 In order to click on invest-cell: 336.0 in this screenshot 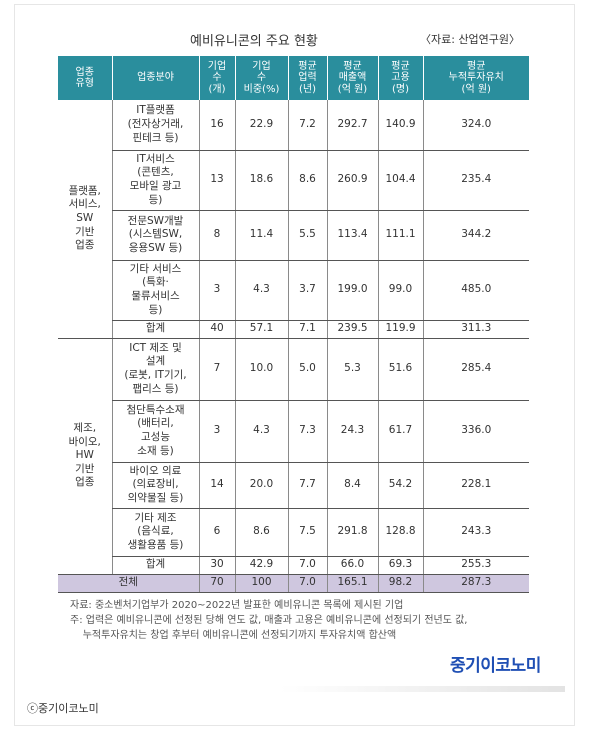, I will do `click(475, 431)`.